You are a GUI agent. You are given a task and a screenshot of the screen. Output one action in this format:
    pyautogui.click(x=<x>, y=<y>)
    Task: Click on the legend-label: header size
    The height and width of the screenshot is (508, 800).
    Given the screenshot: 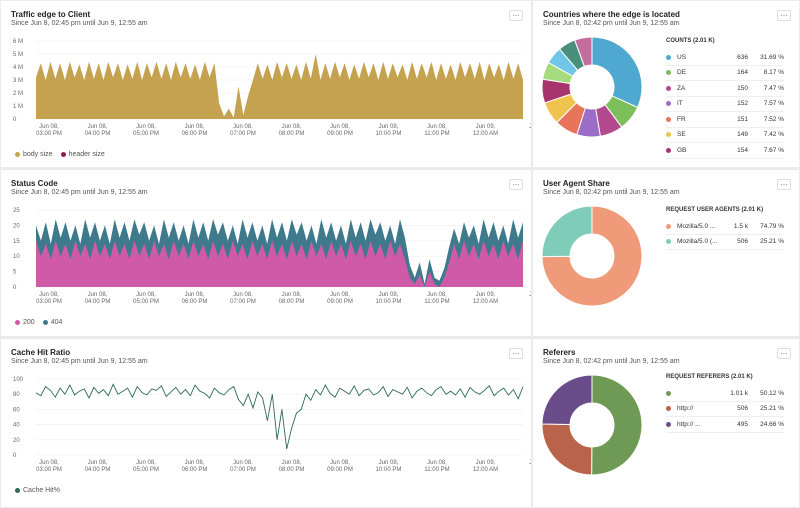 What is the action you would take?
    pyautogui.click(x=86, y=154)
    